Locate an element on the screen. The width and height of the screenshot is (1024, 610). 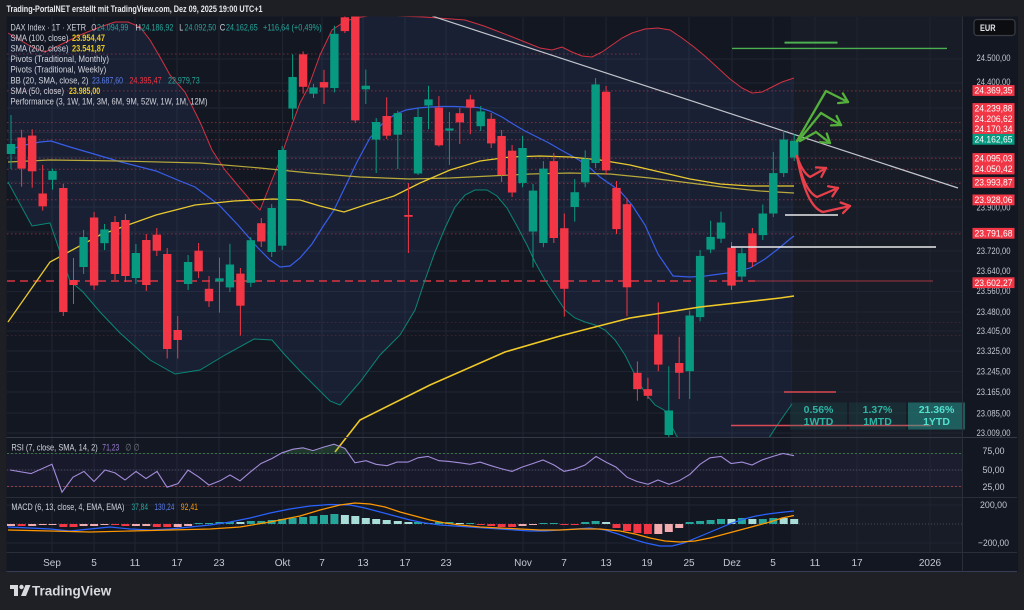
svg-text: 92,41 is located at coordinates (189, 507).